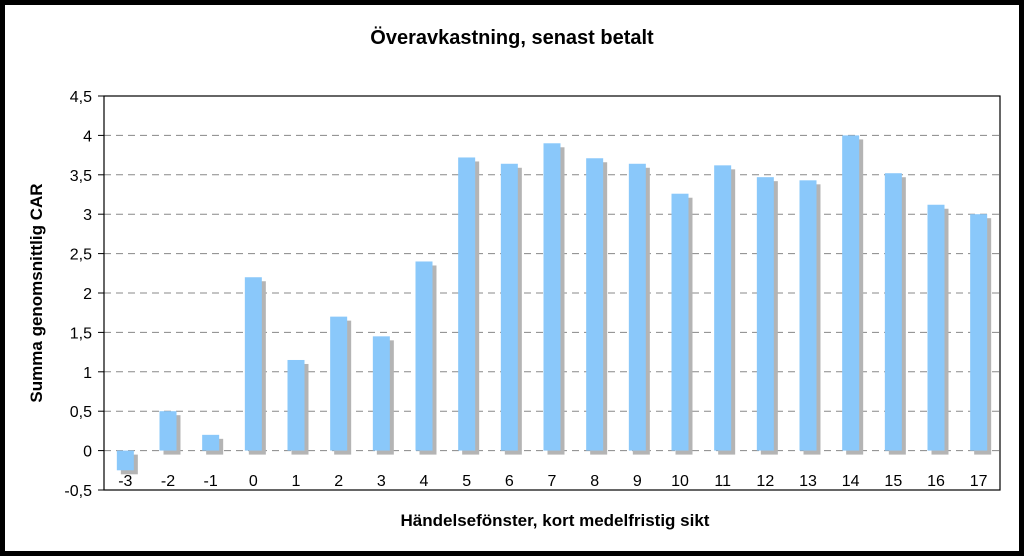 The height and width of the screenshot is (556, 1024). I want to click on y-tick-label: 2,5, so click(81, 255).